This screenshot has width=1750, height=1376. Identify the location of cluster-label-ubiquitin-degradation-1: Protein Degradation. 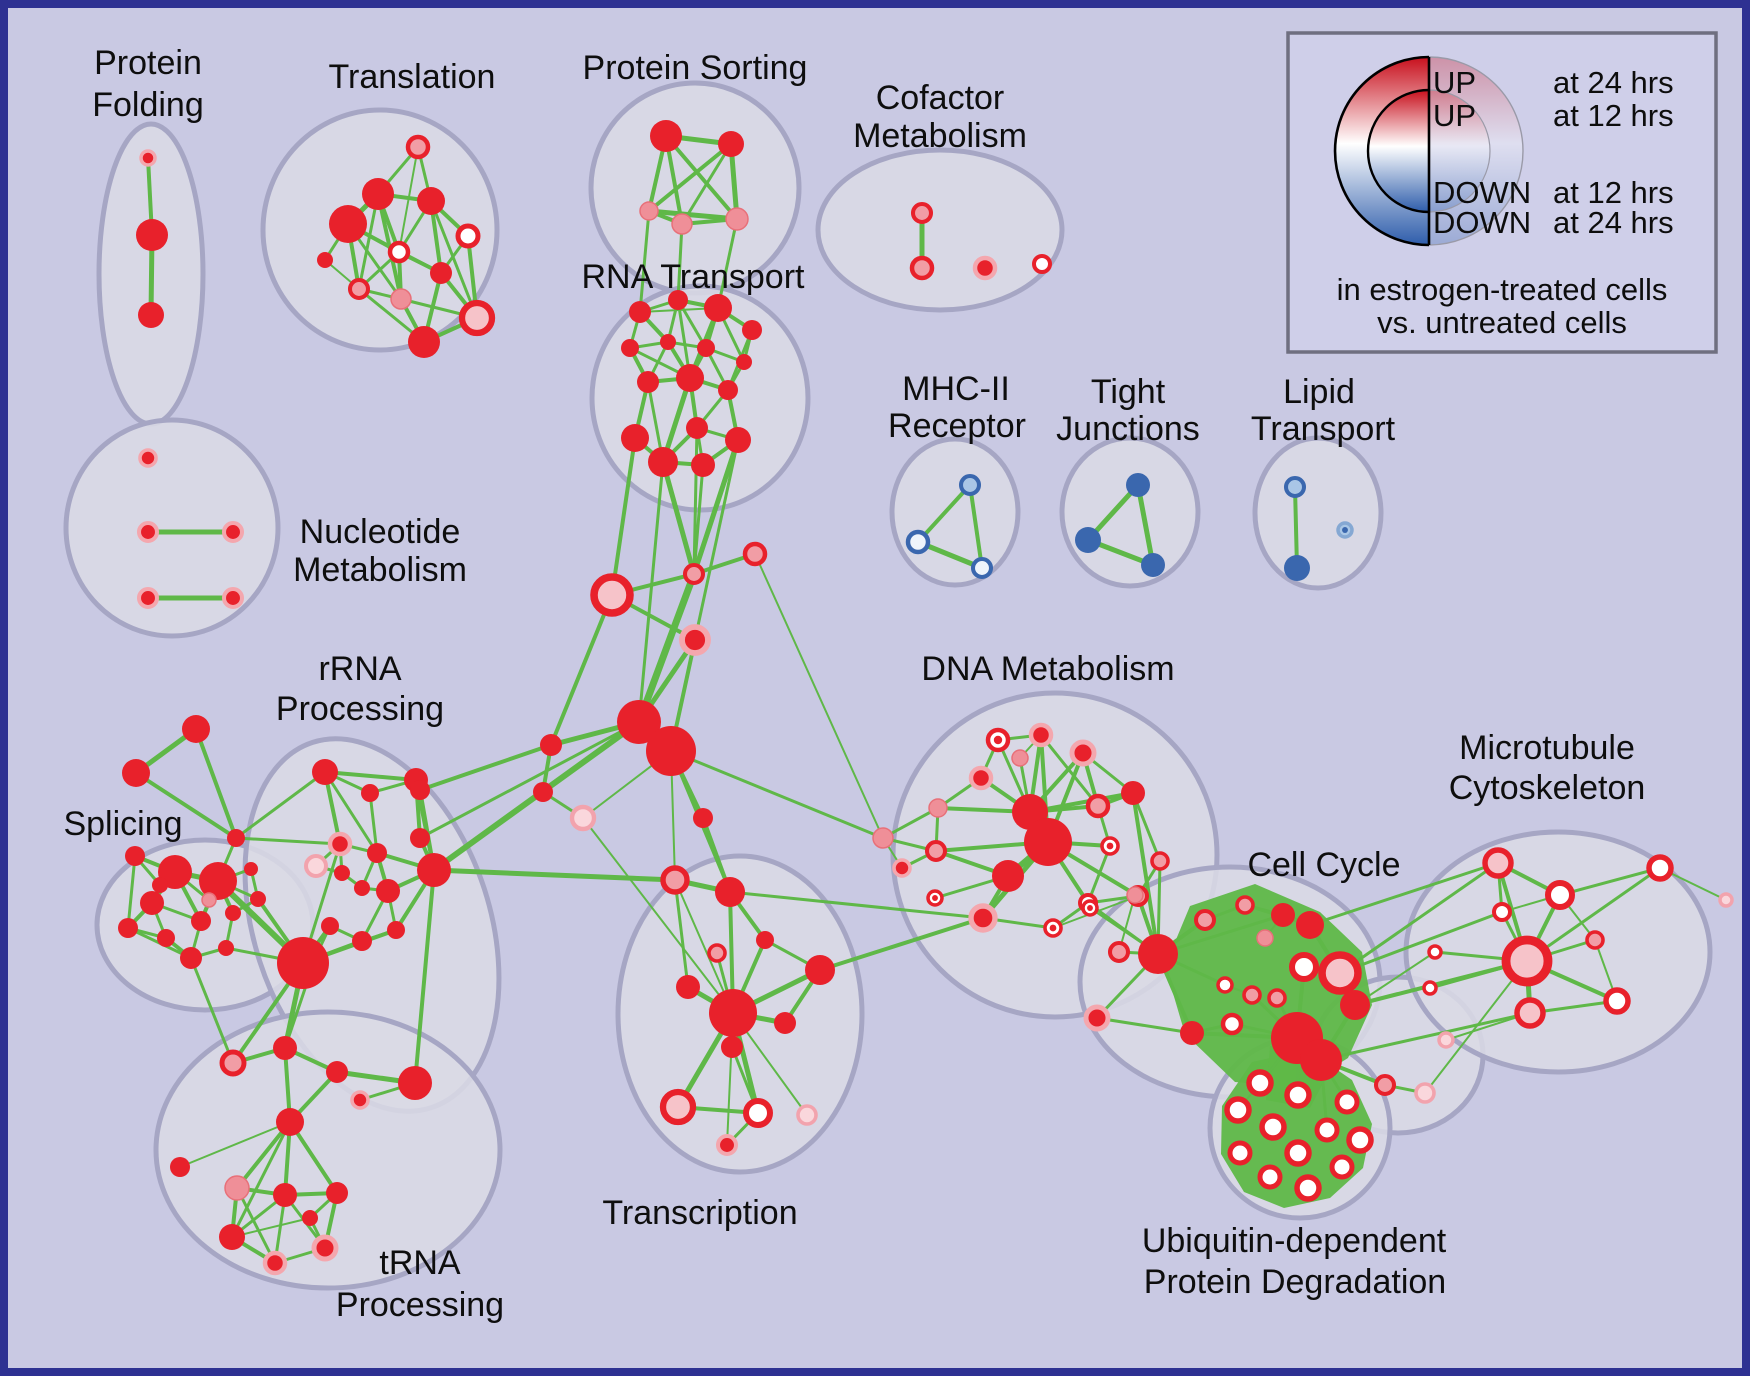
(1295, 1282).